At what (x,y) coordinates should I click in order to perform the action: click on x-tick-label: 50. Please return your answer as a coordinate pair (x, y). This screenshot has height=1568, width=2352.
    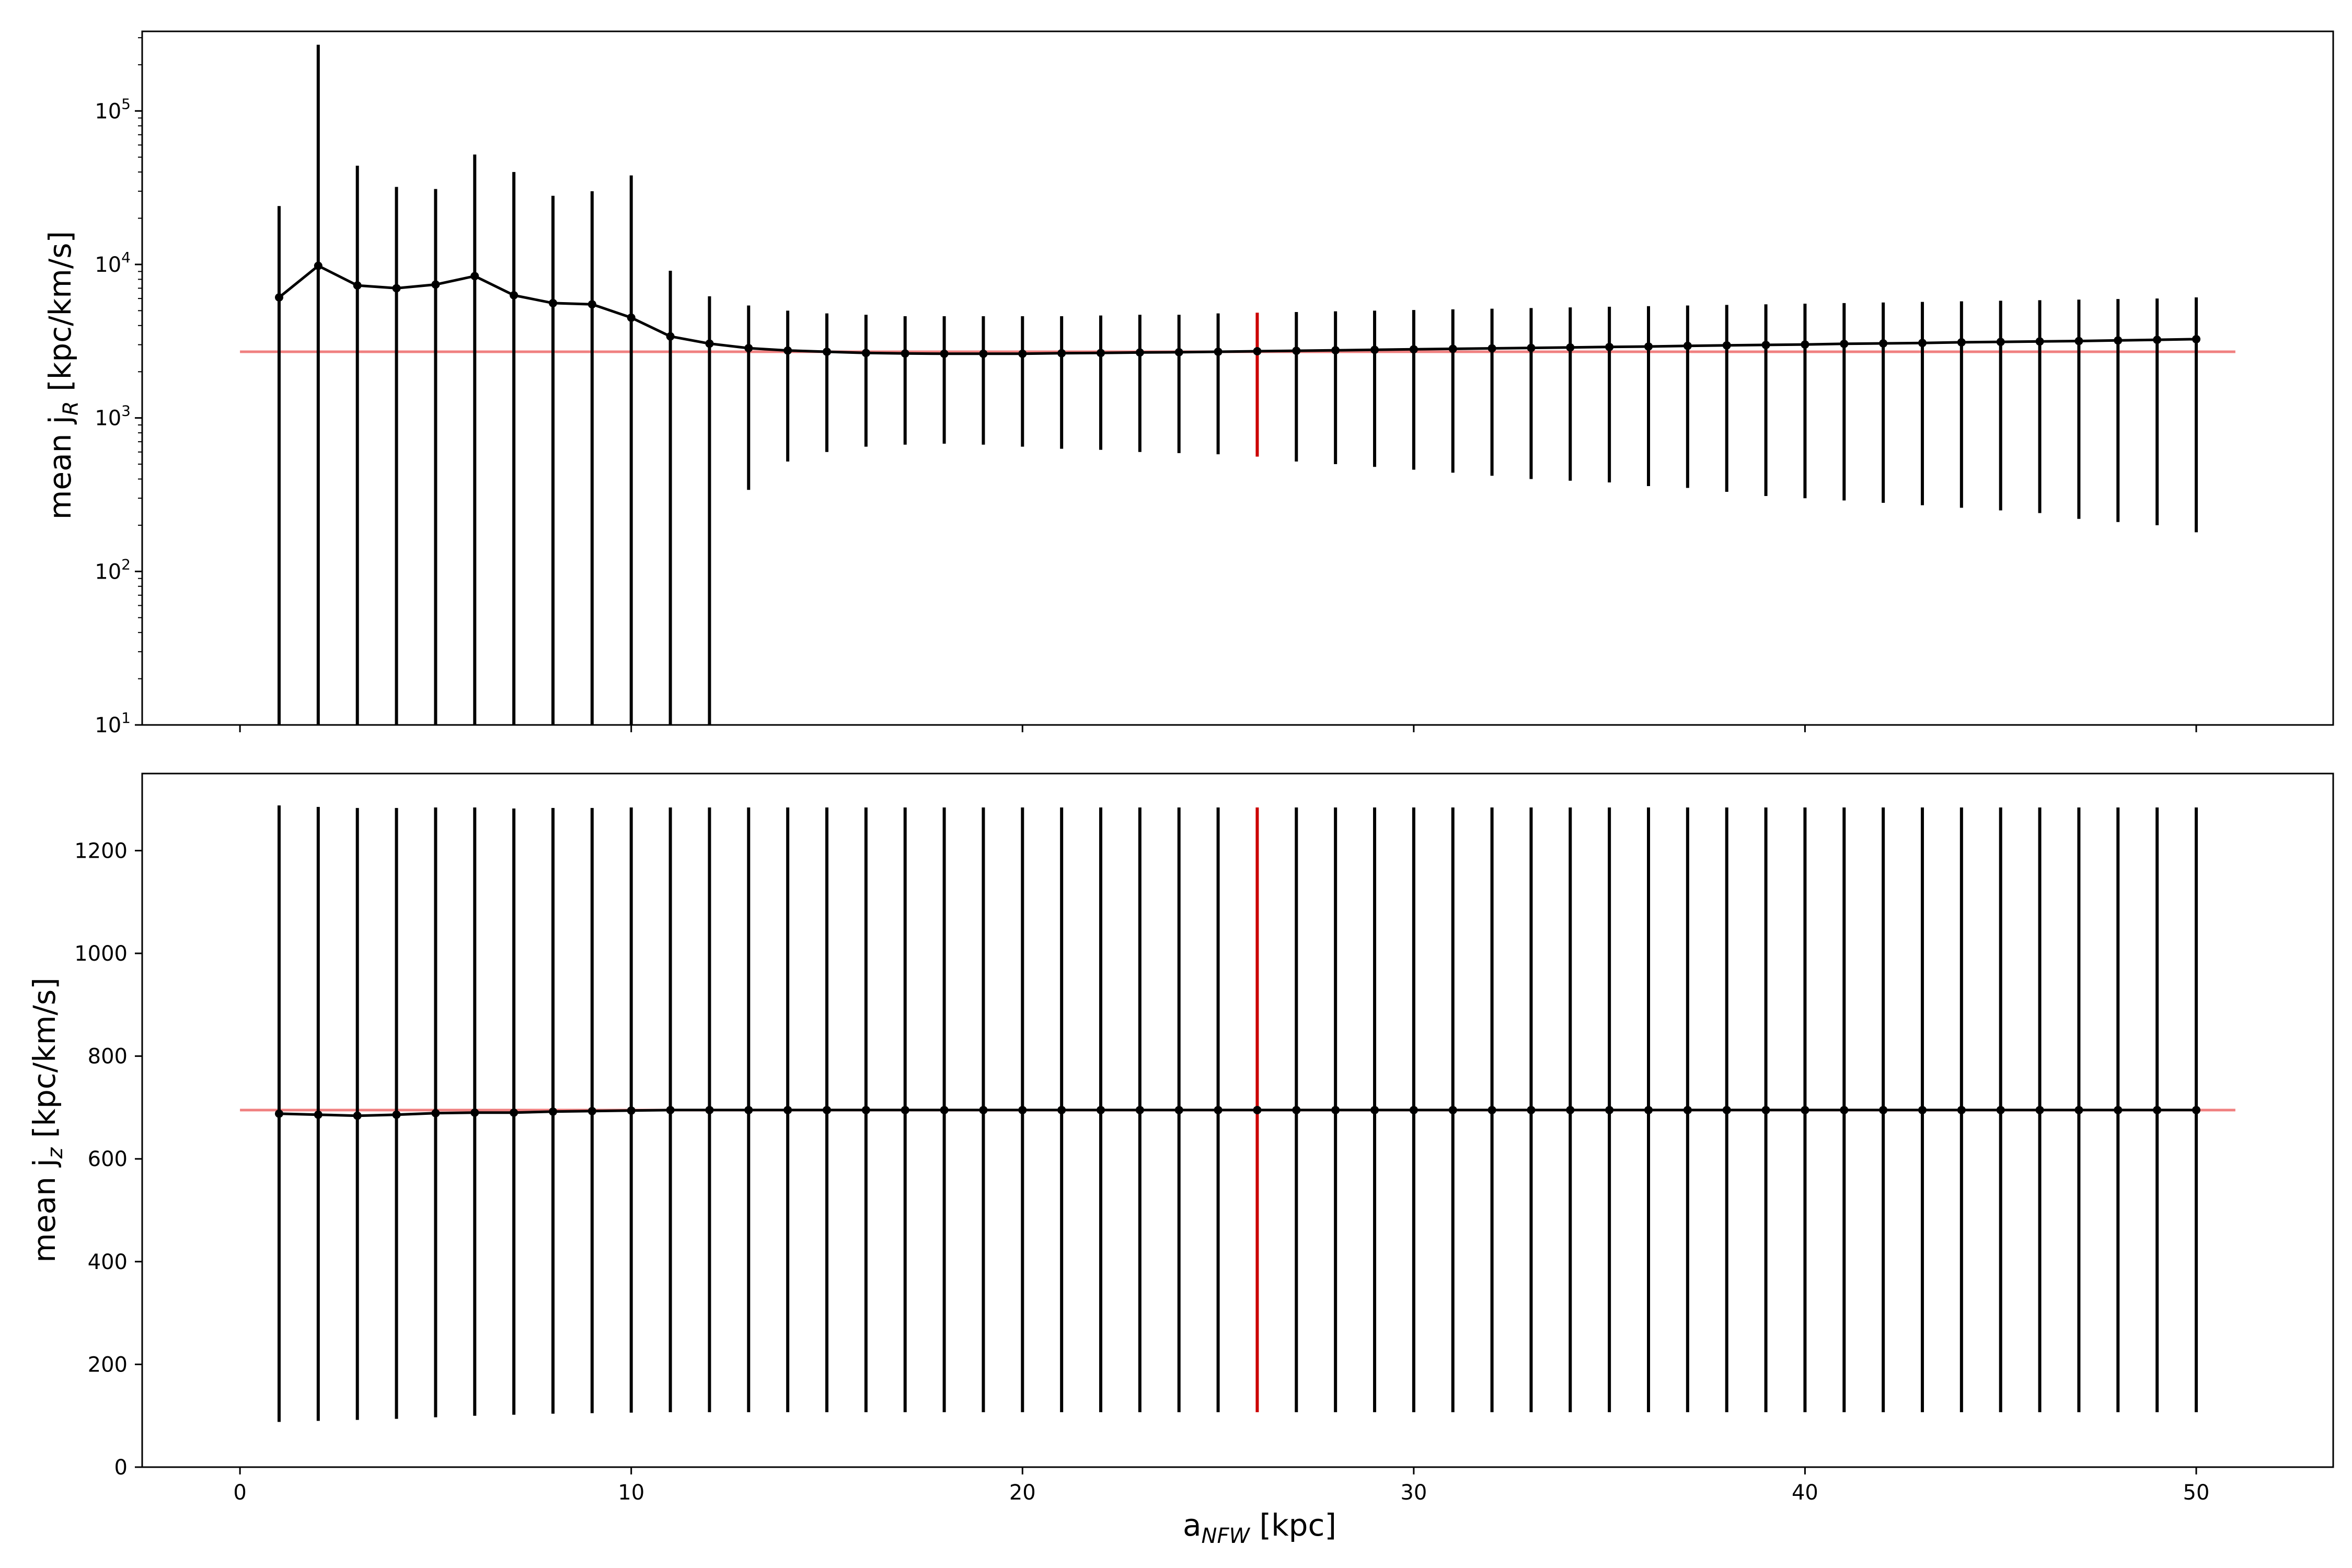
    Looking at the image, I should click on (2196, 1493).